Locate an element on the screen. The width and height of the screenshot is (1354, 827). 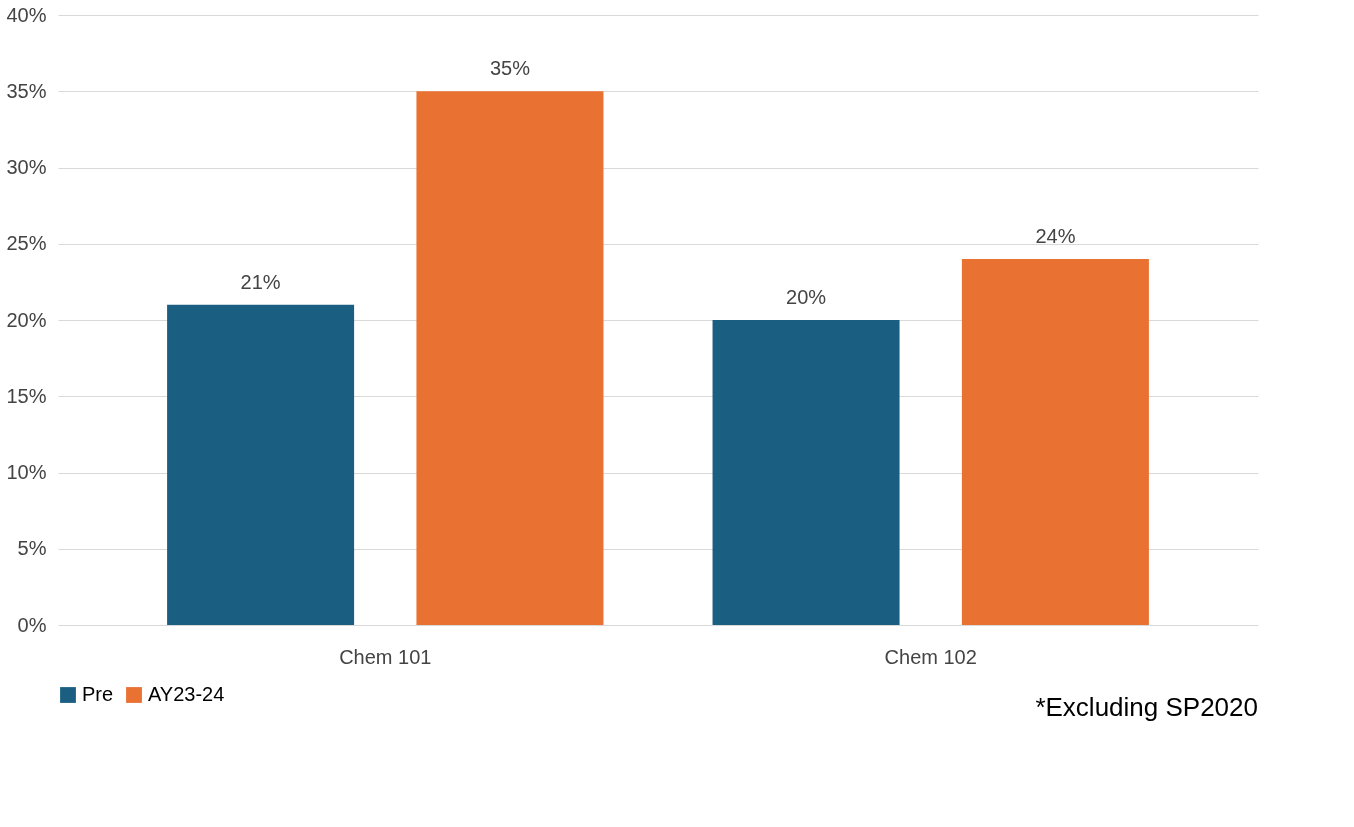
y-tick-label: 25% is located at coordinates (26, 243).